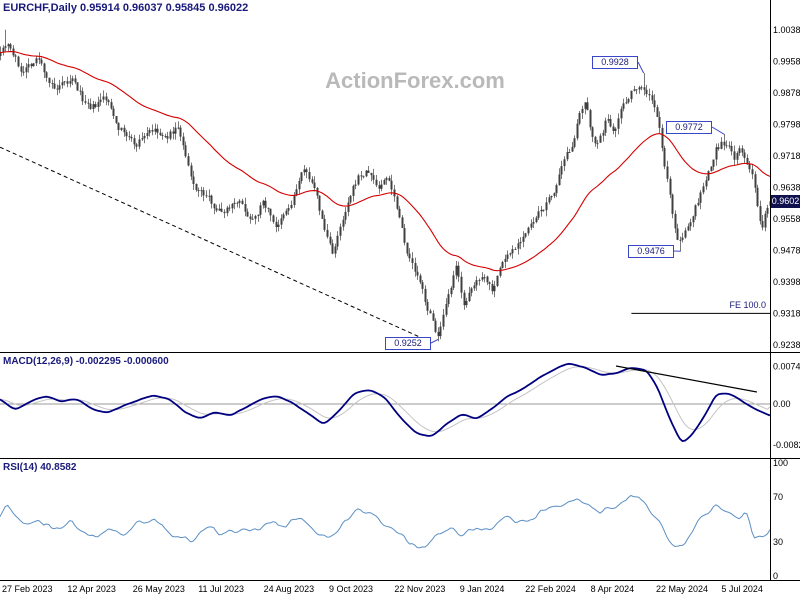 The height and width of the screenshot is (600, 800). What do you see at coordinates (40, 467) in the screenshot?
I see `rsi-indicator-label: RSI(14) 40.8582` at bounding box center [40, 467].